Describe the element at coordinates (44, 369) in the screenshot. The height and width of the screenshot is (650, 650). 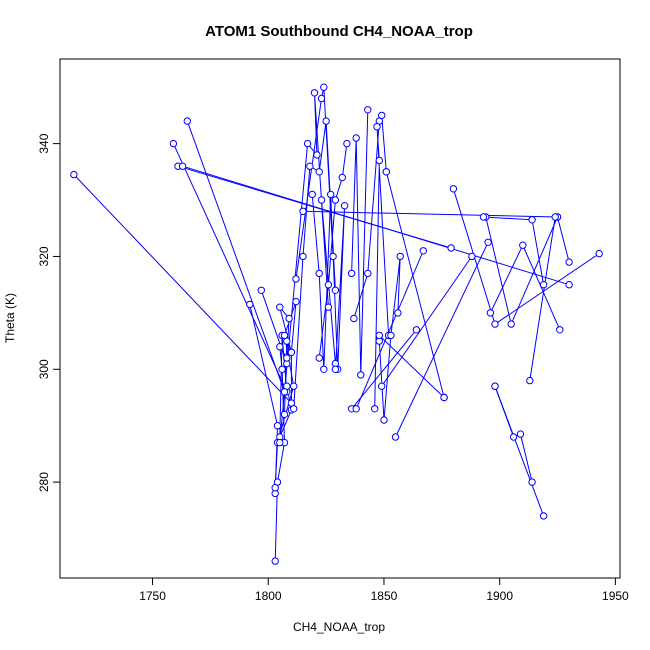
I see `y-tick-label: 300` at that location.